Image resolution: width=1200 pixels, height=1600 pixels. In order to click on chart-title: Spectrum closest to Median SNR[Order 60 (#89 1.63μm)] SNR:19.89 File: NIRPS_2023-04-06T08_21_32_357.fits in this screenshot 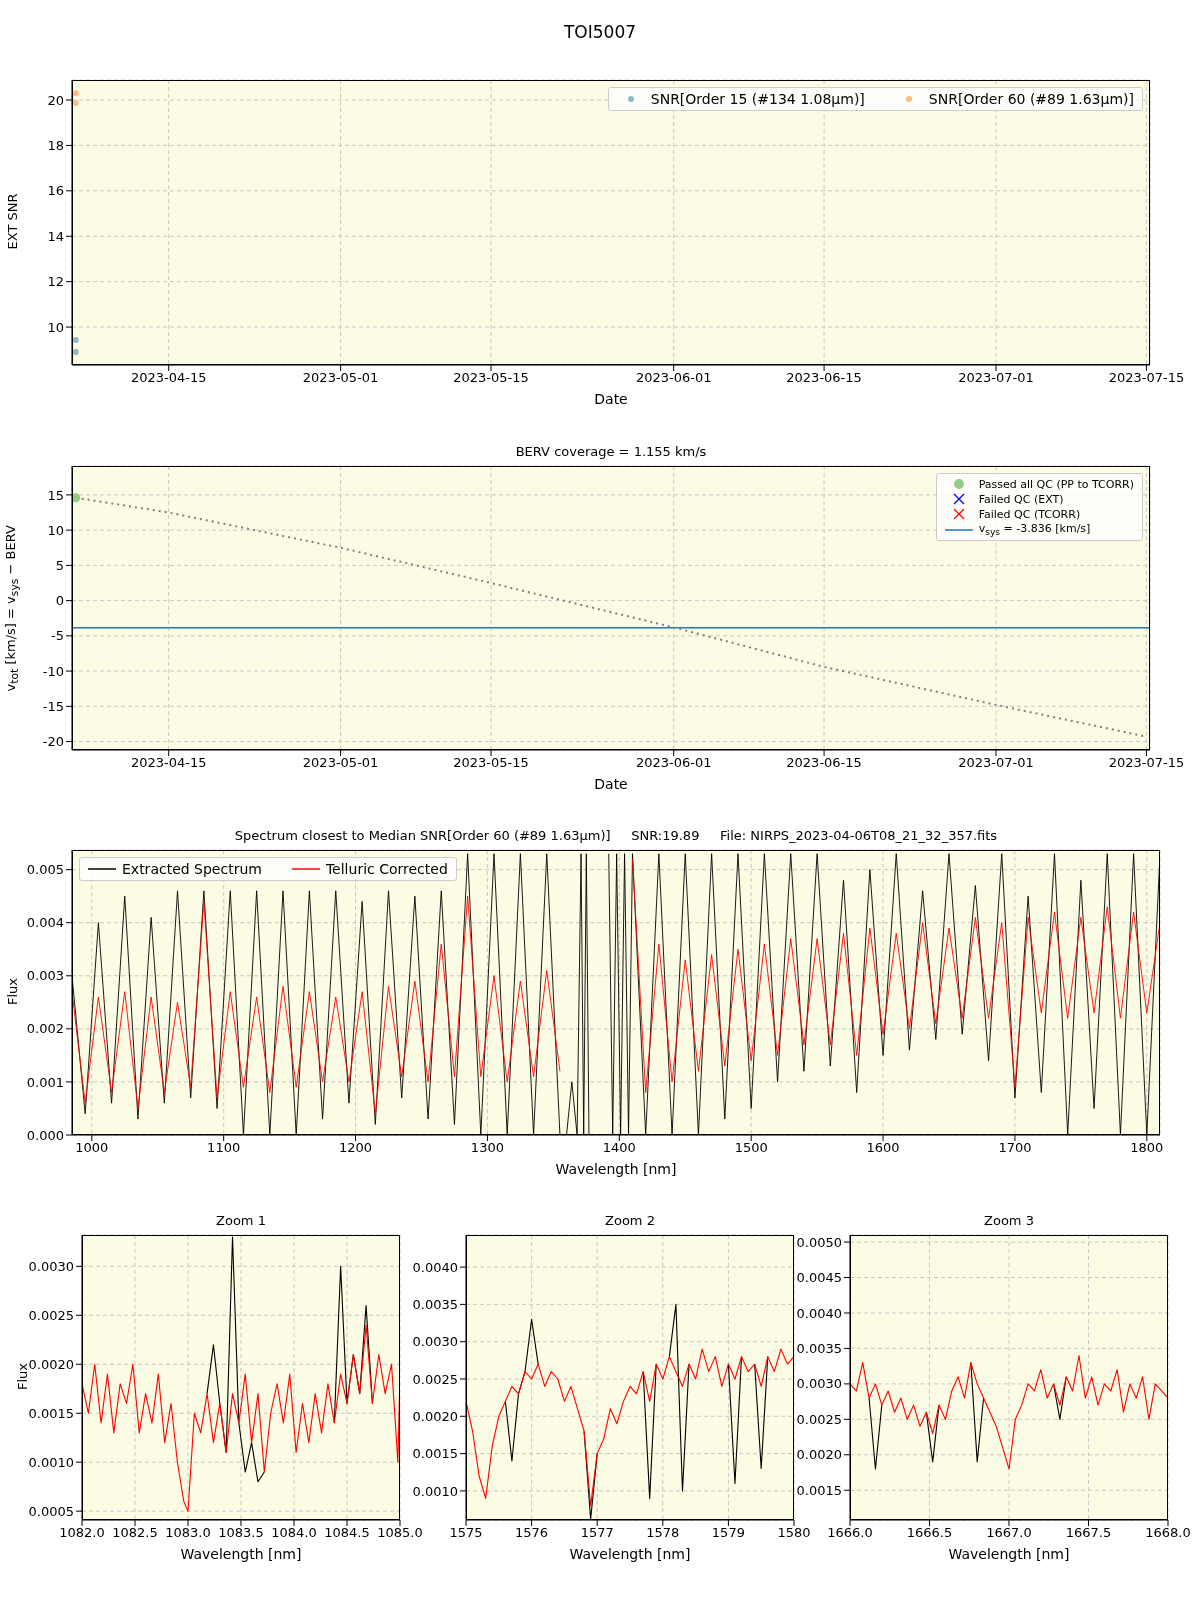, I will do `click(616, 835)`.